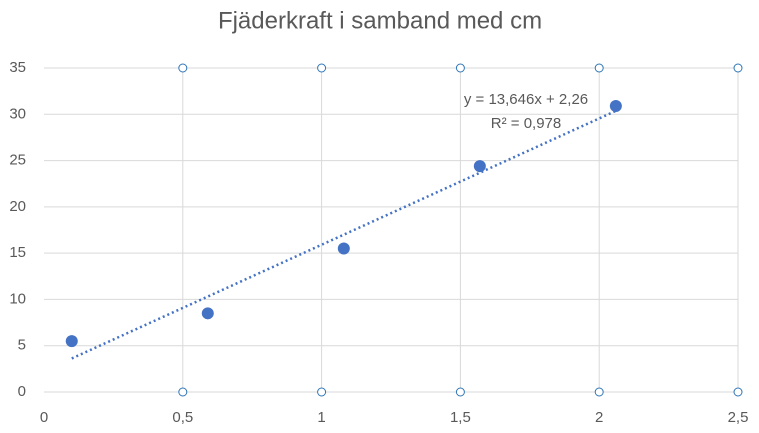  Describe the element at coordinates (22, 391) in the screenshot. I see `y-tick-label: 0` at that location.